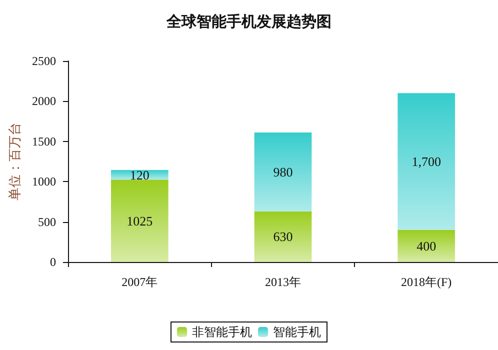  What do you see at coordinates (140, 282) in the screenshot?
I see `x-tick-label: 2007年` at bounding box center [140, 282].